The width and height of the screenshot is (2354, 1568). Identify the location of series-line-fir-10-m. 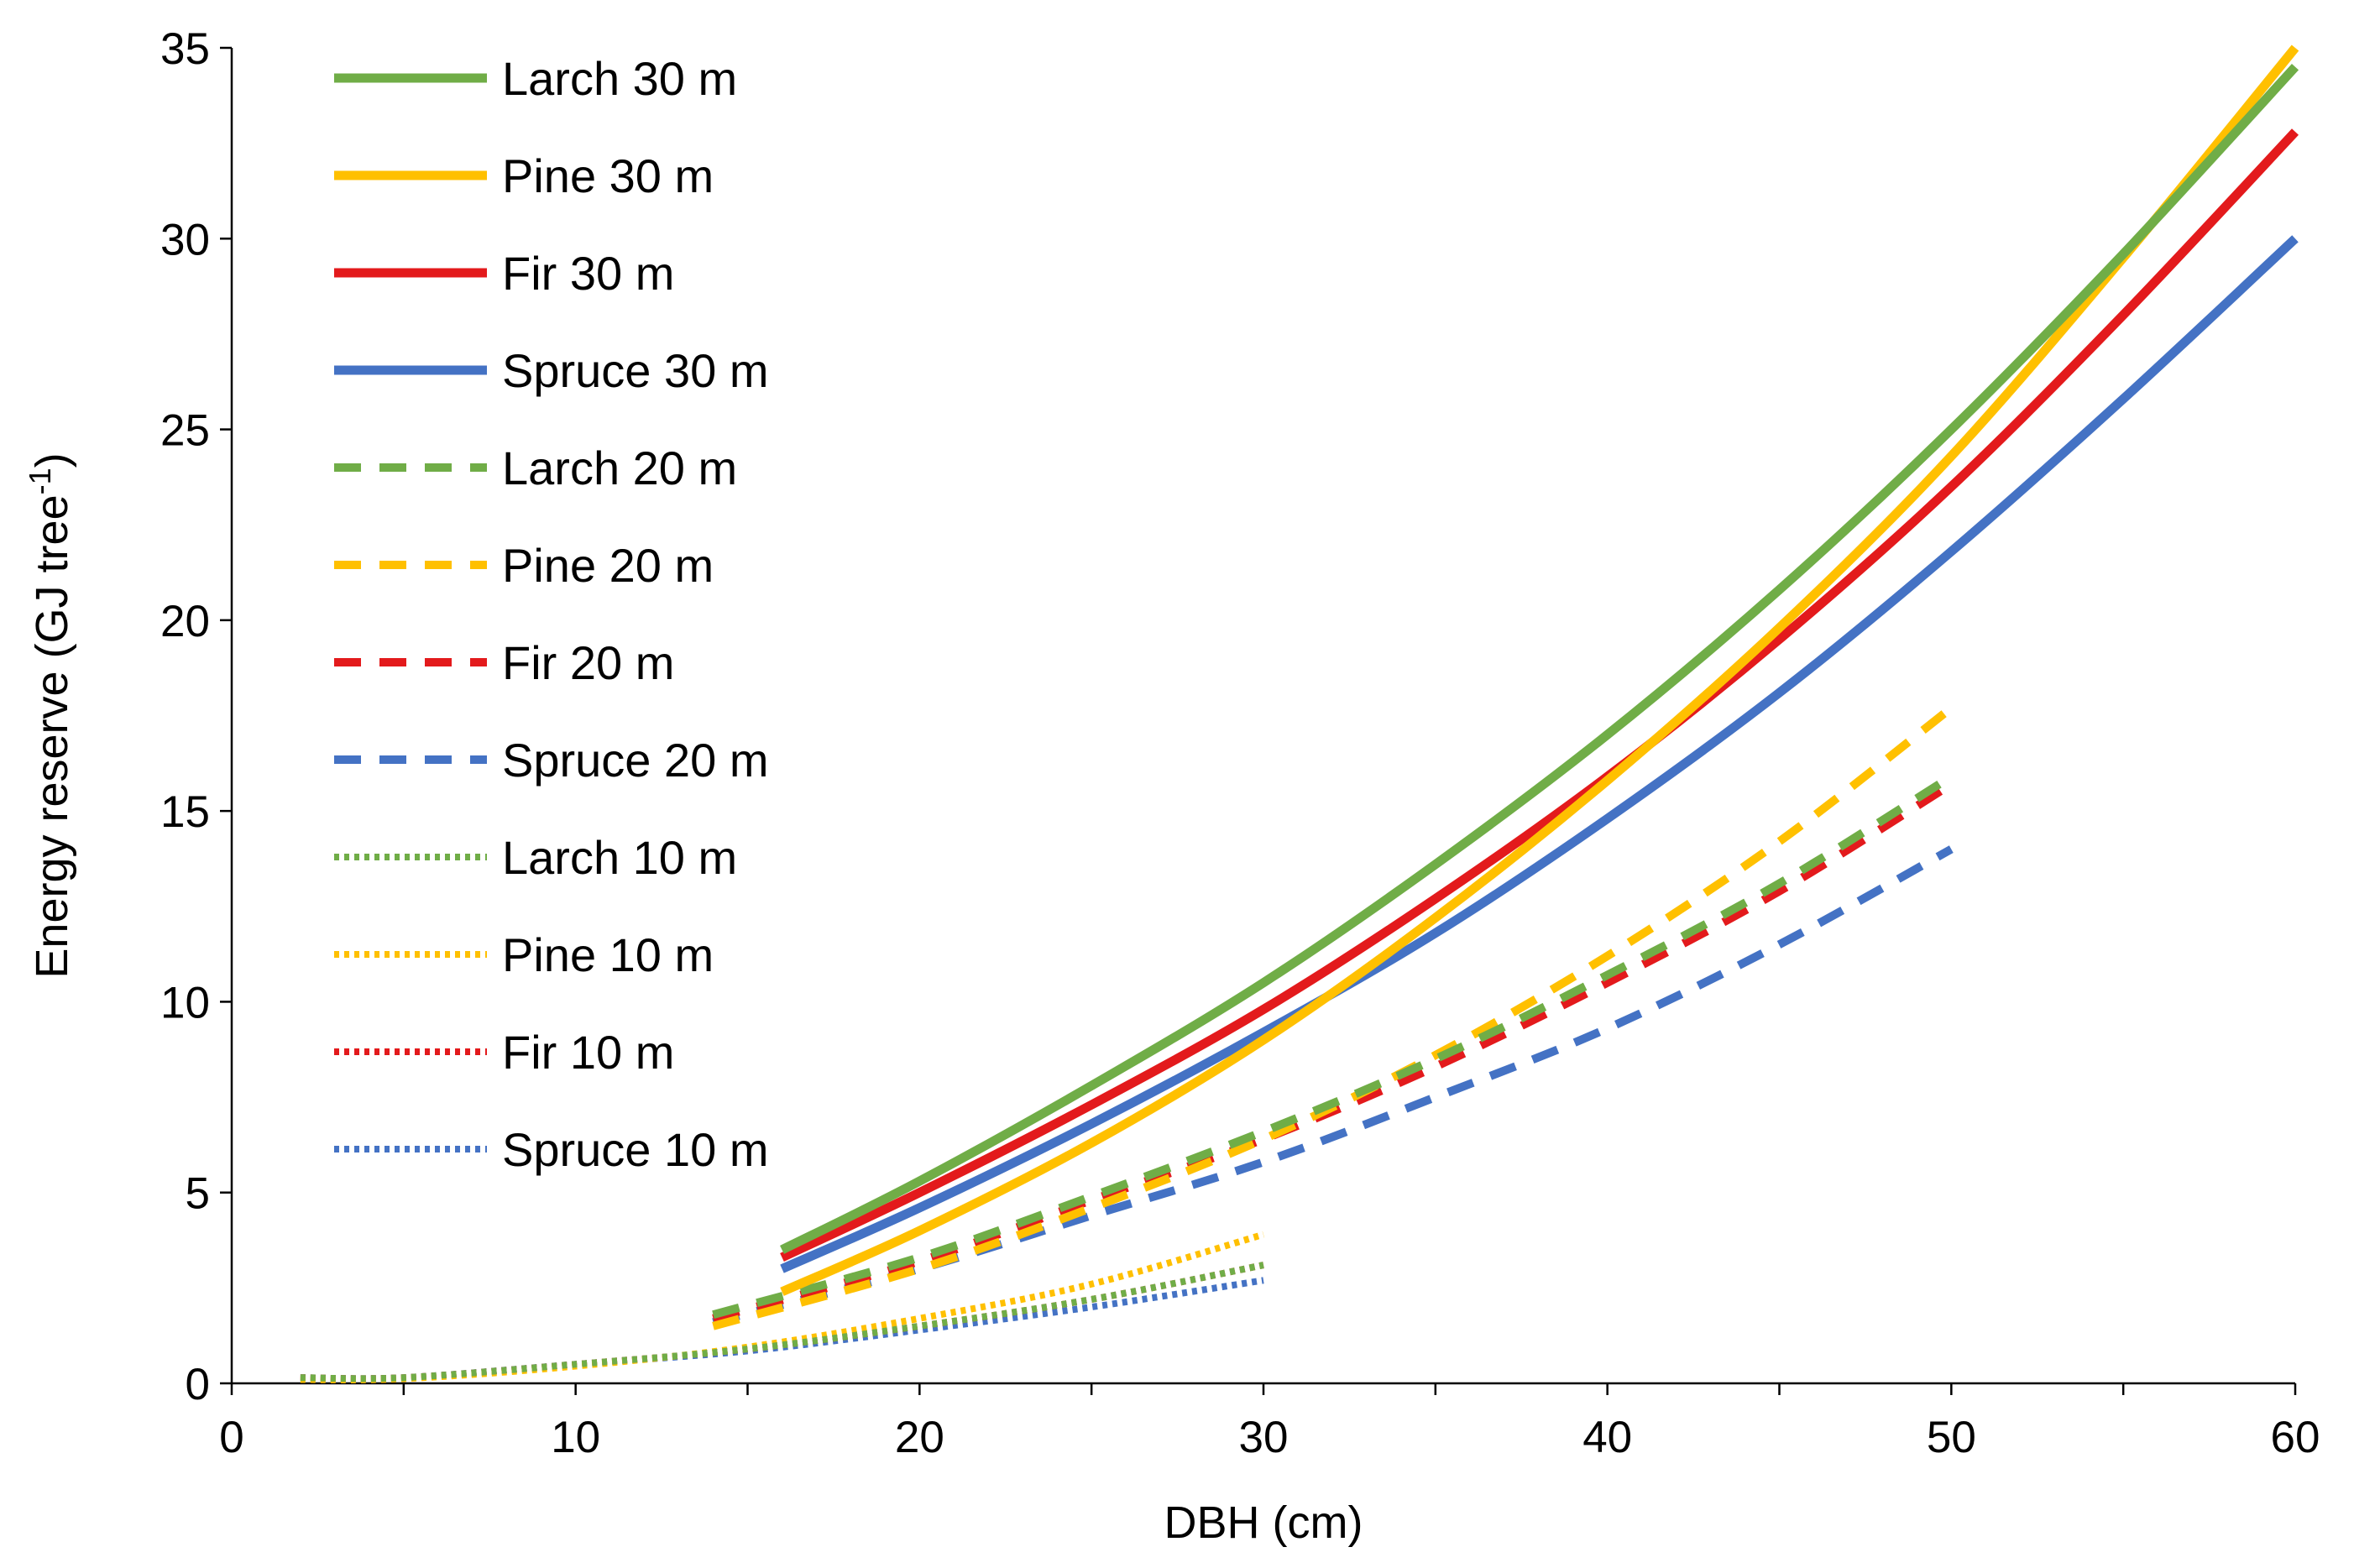
(782, 1322).